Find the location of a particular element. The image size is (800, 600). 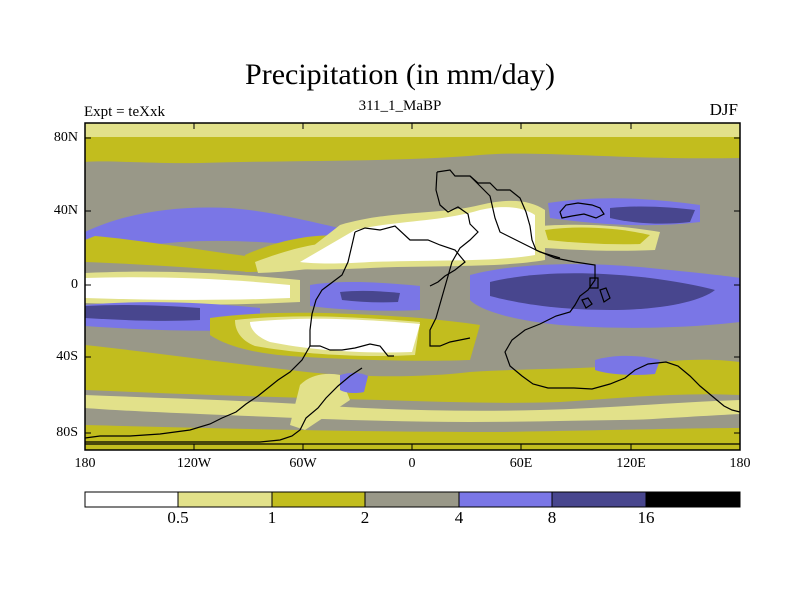

asia-deep-band is located at coordinates (652, 215).